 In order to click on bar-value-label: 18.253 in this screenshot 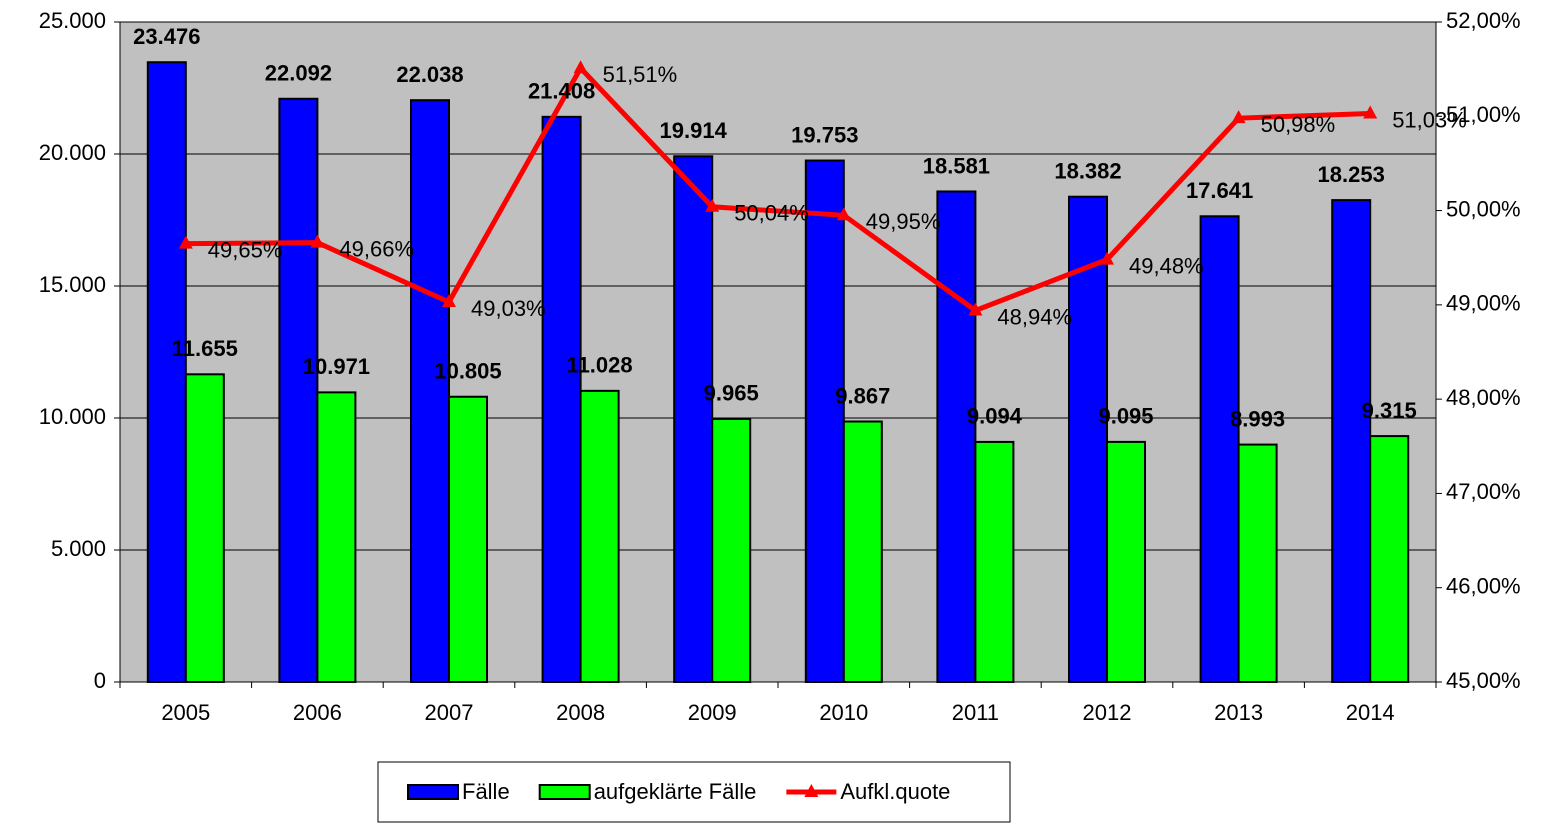, I will do `click(1351, 174)`.